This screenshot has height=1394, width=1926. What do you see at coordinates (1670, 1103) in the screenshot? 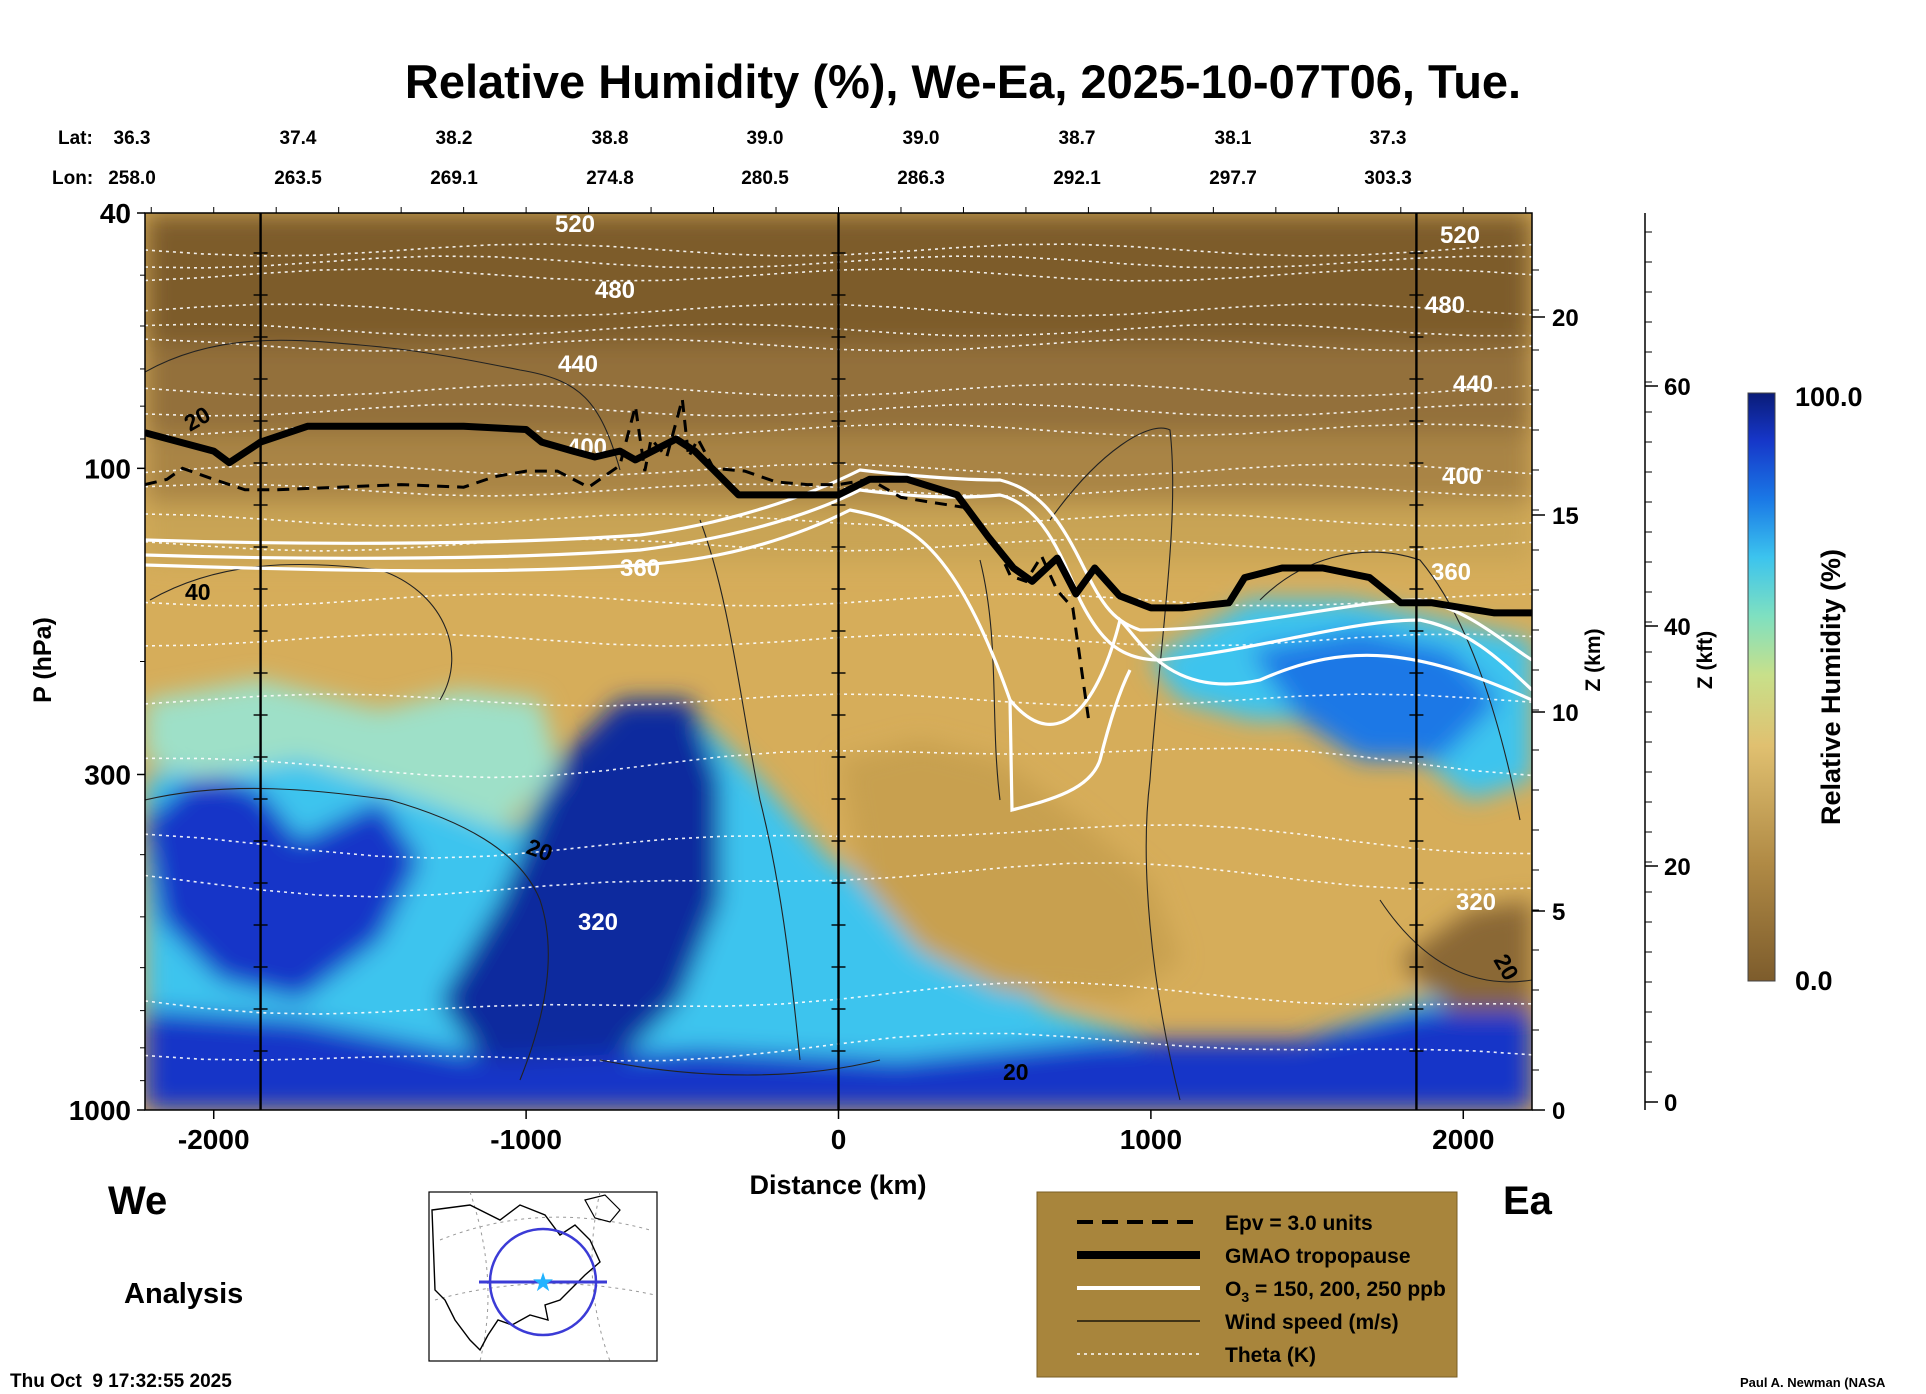
I see `z-kft-tick-label: 0` at bounding box center [1670, 1103].